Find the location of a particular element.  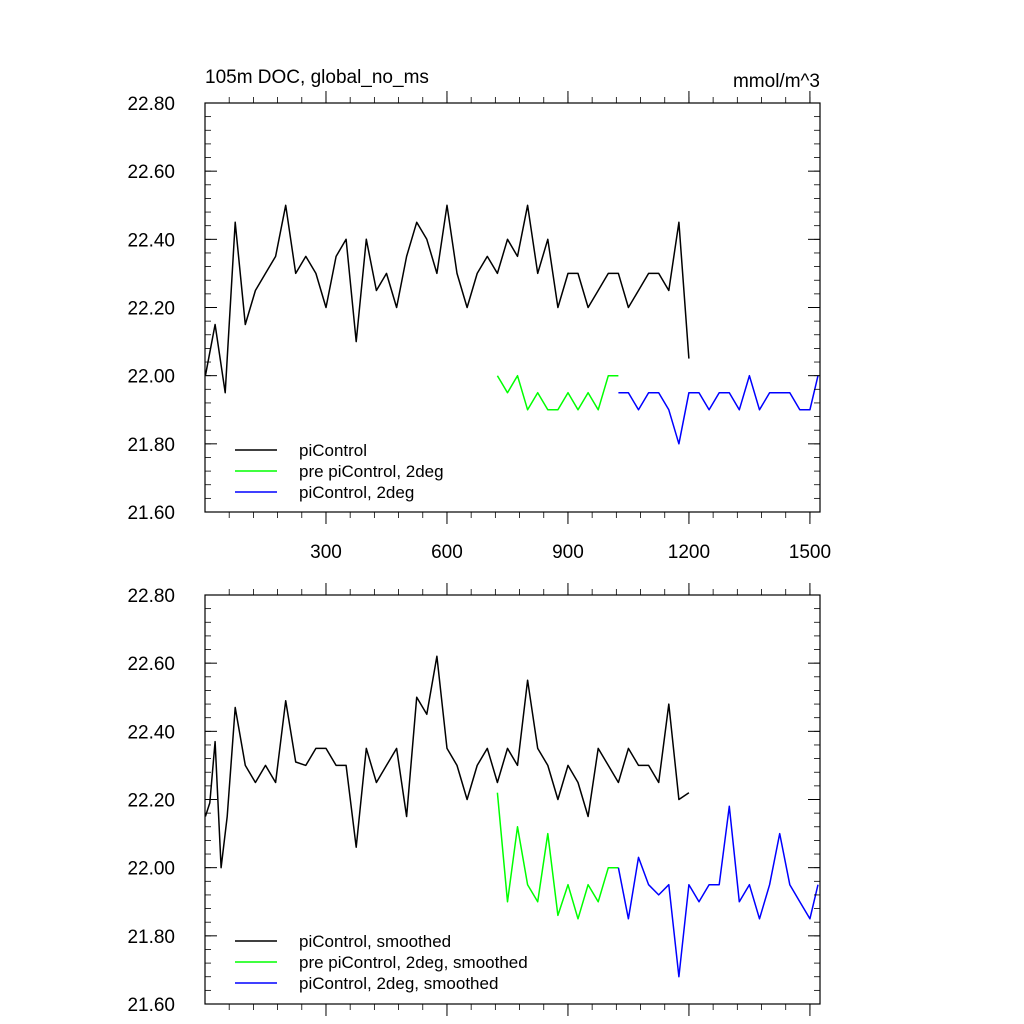

chart-title: 105m DOC, global_no_ms is located at coordinates (317, 77).